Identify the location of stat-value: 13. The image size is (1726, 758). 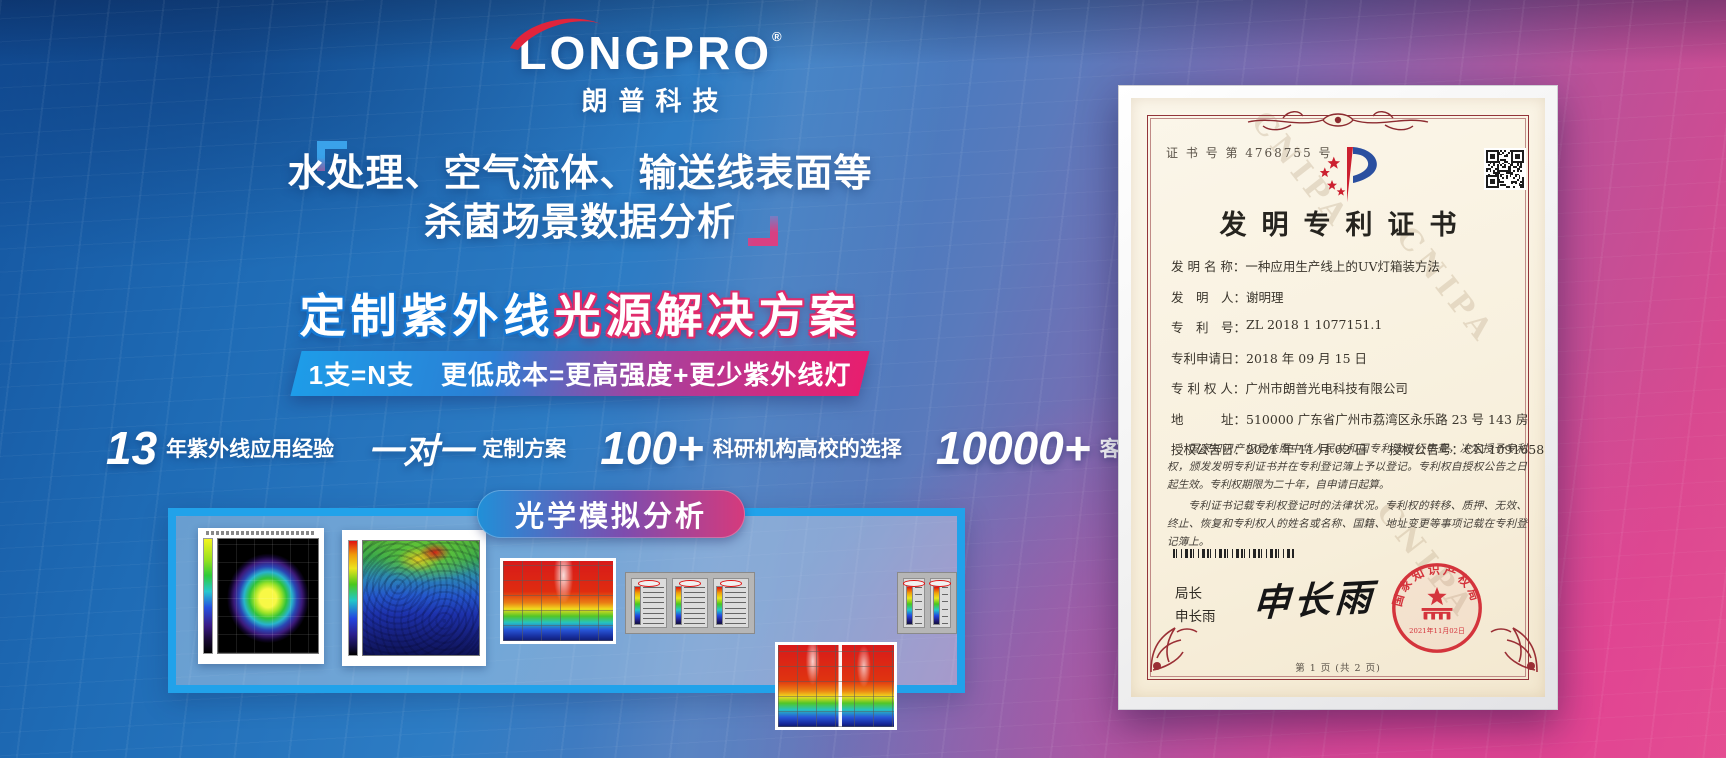
(132, 448).